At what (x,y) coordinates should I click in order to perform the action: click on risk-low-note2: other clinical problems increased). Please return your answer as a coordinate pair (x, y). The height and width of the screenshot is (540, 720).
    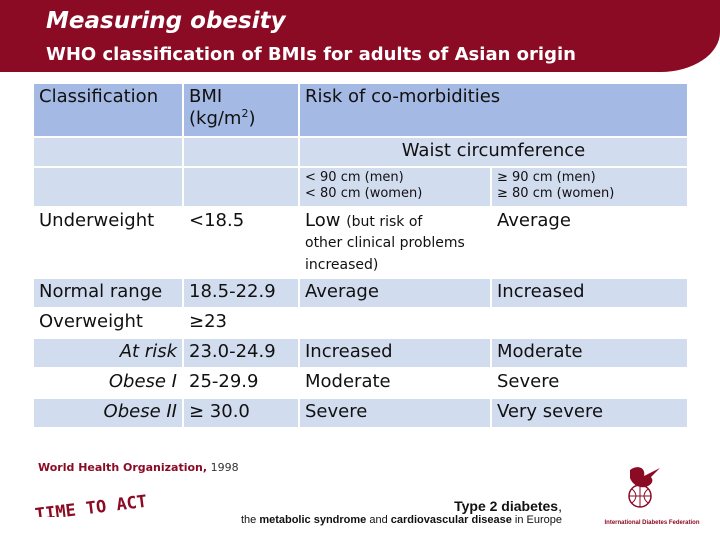
    Looking at the image, I should click on (385, 254).